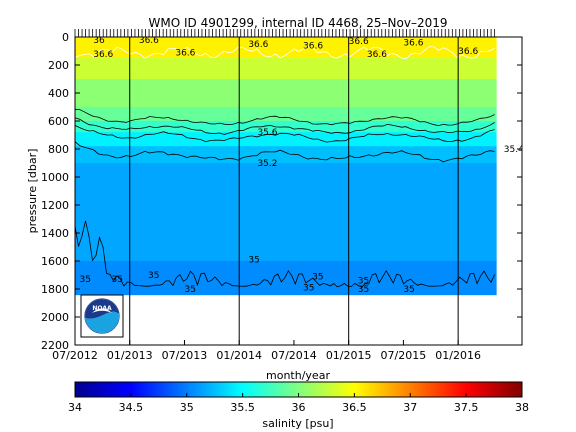 This screenshot has height=432, width=576. I want to click on contour-label-20: 35, so click(363, 282).